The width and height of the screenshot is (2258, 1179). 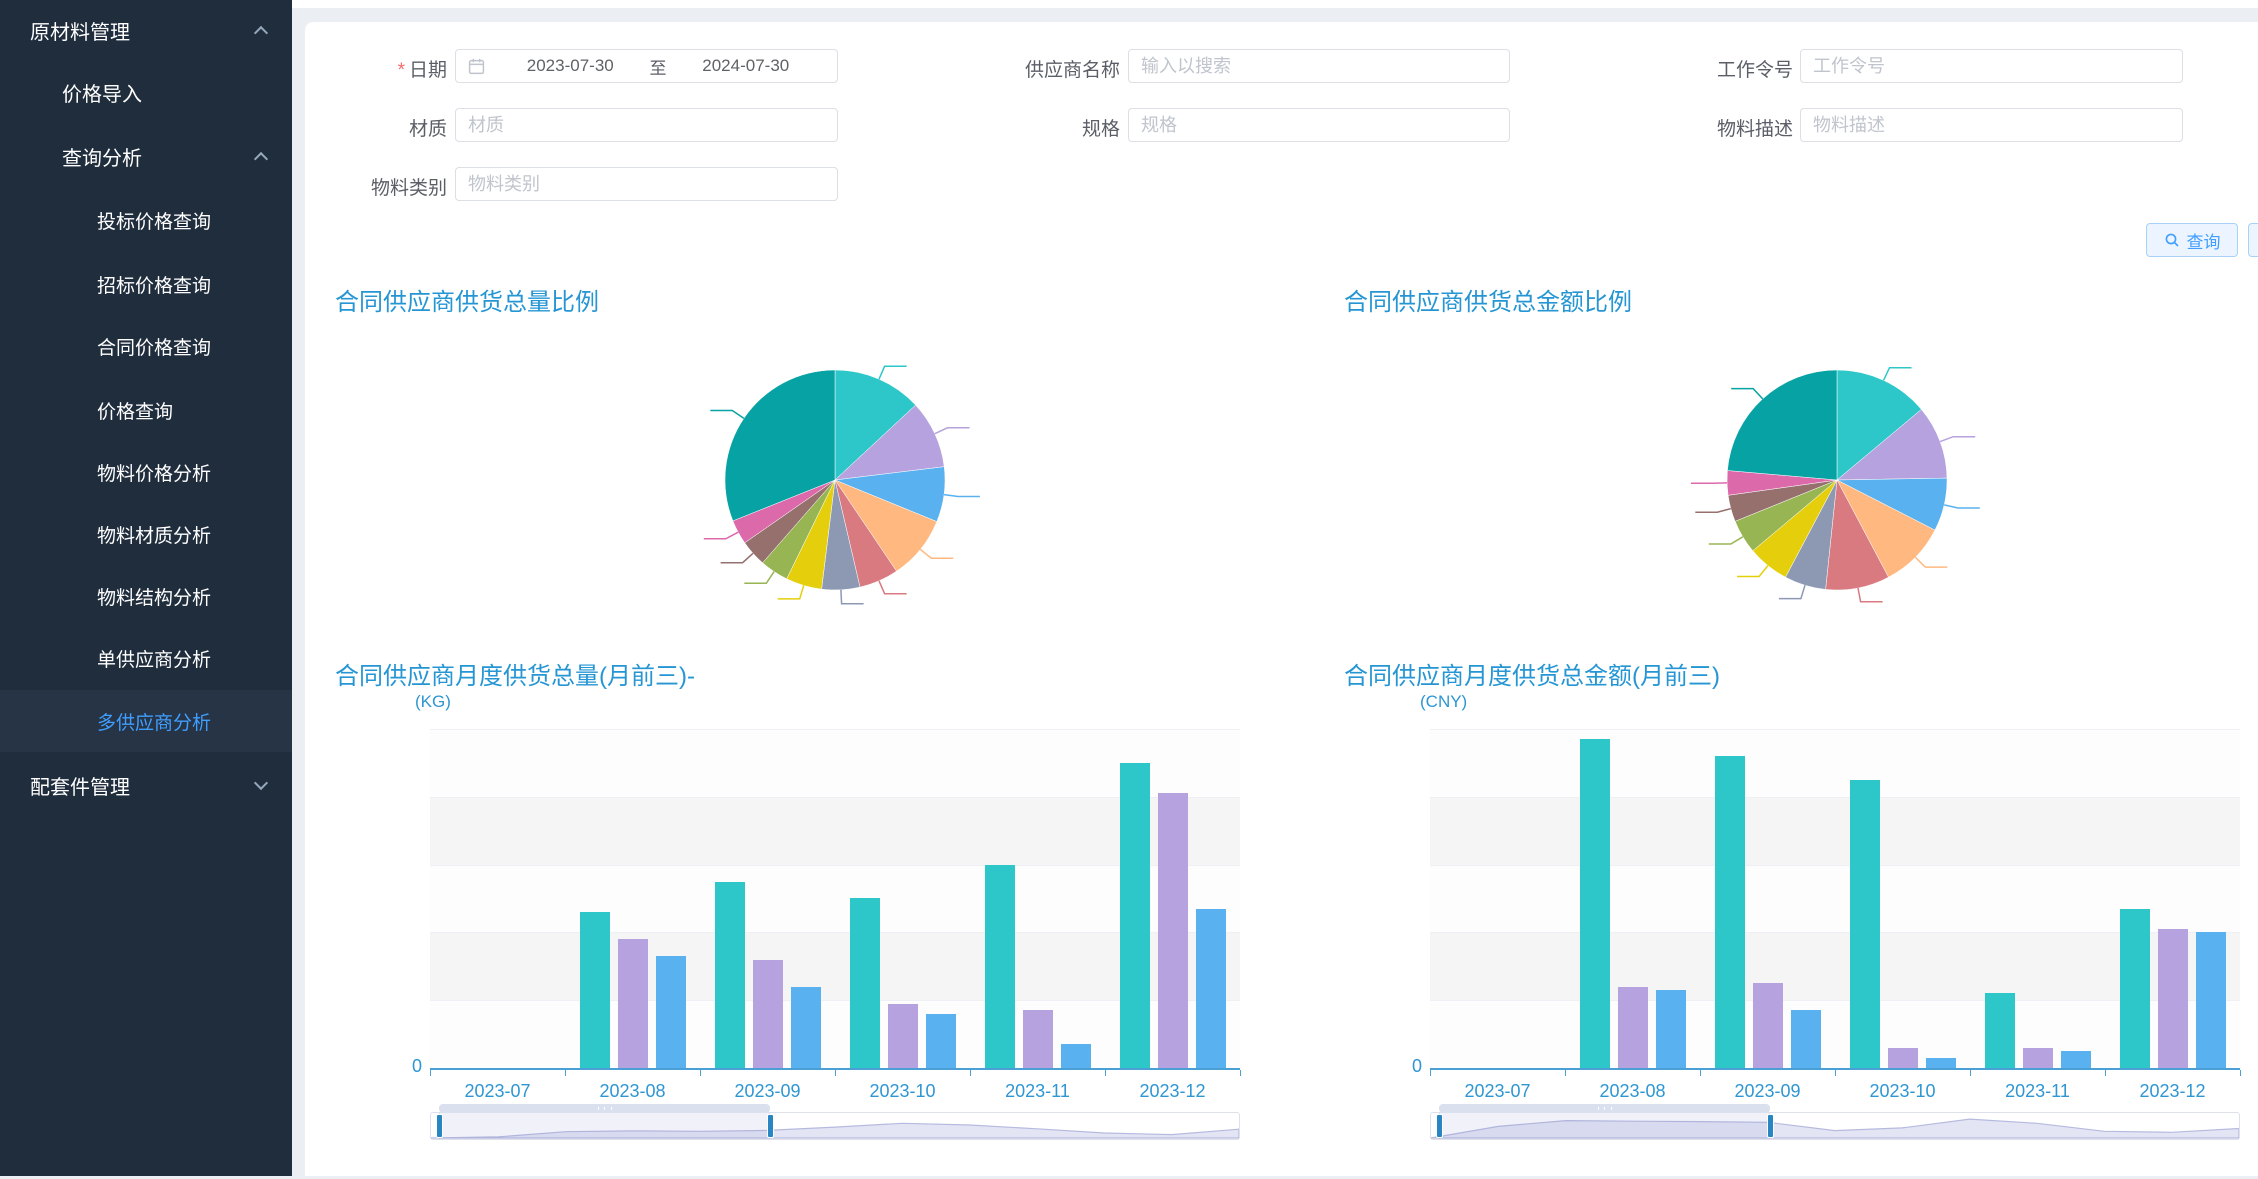 What do you see at coordinates (467, 299) in the screenshot?
I see `pie-volume-title: 合同供应商供货总量比例` at bounding box center [467, 299].